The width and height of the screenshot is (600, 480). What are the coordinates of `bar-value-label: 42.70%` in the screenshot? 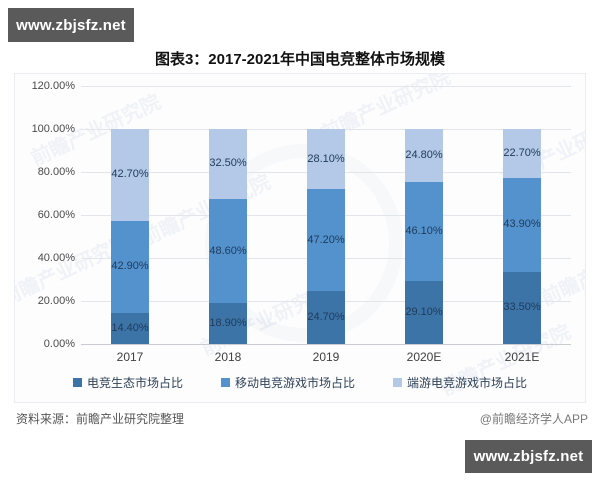 It's located at (130, 174).